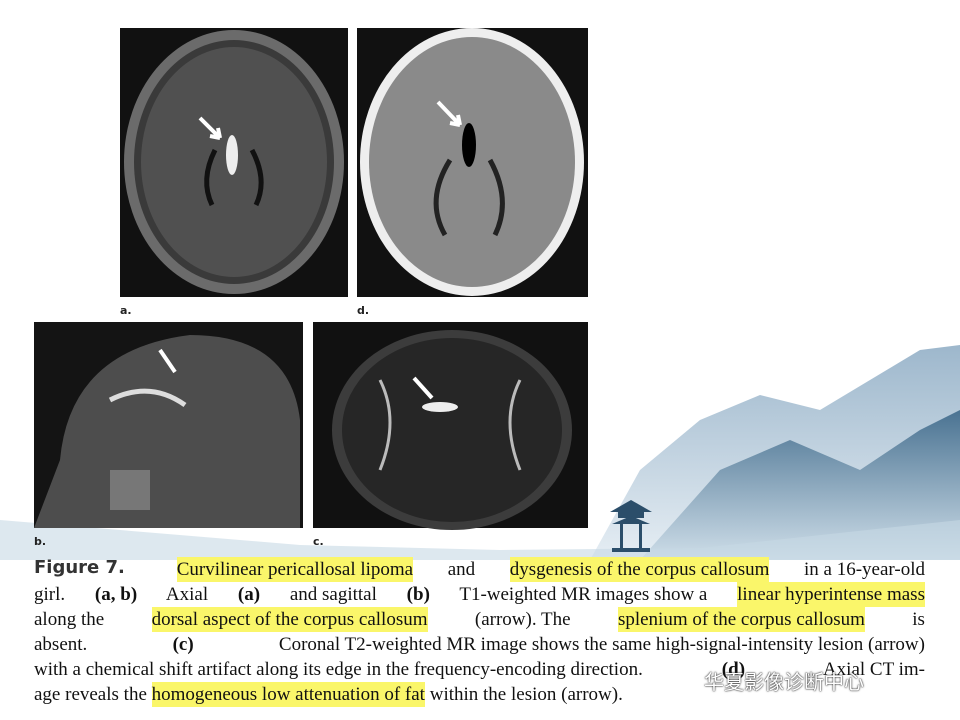  Describe the element at coordinates (784, 682) in the screenshot. I see `watermark: 华夏影像诊断中心` at that location.